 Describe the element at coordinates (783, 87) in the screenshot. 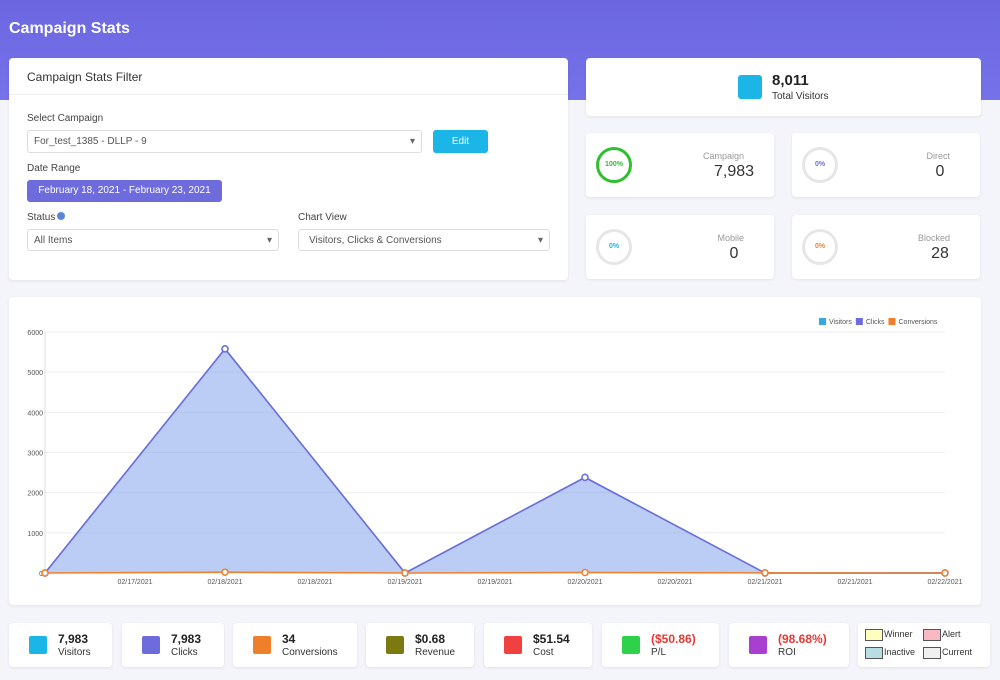

I see `total-card: 8,011 Total Visitors` at that location.